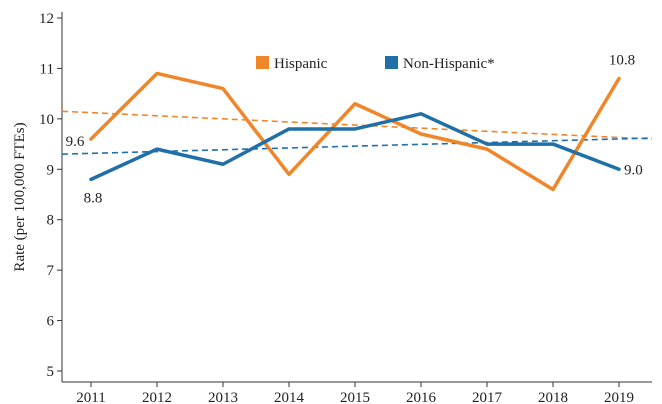 The image size is (662, 404). Describe the element at coordinates (449, 64) in the screenshot. I see `legend-label: Non-Hispanic*` at that location.